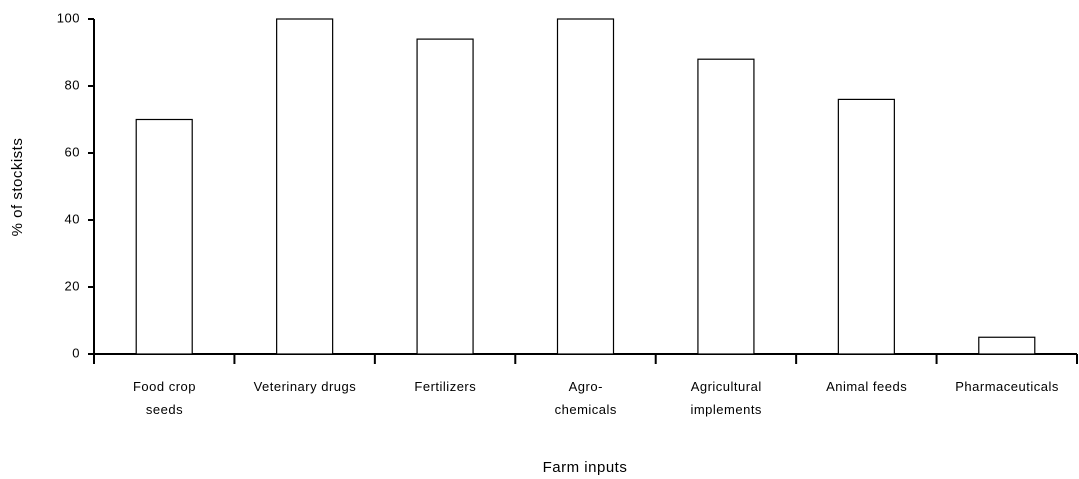 The width and height of the screenshot is (1079, 479). Describe the element at coordinates (76, 352) in the screenshot. I see `y-tick-label: 0` at that location.